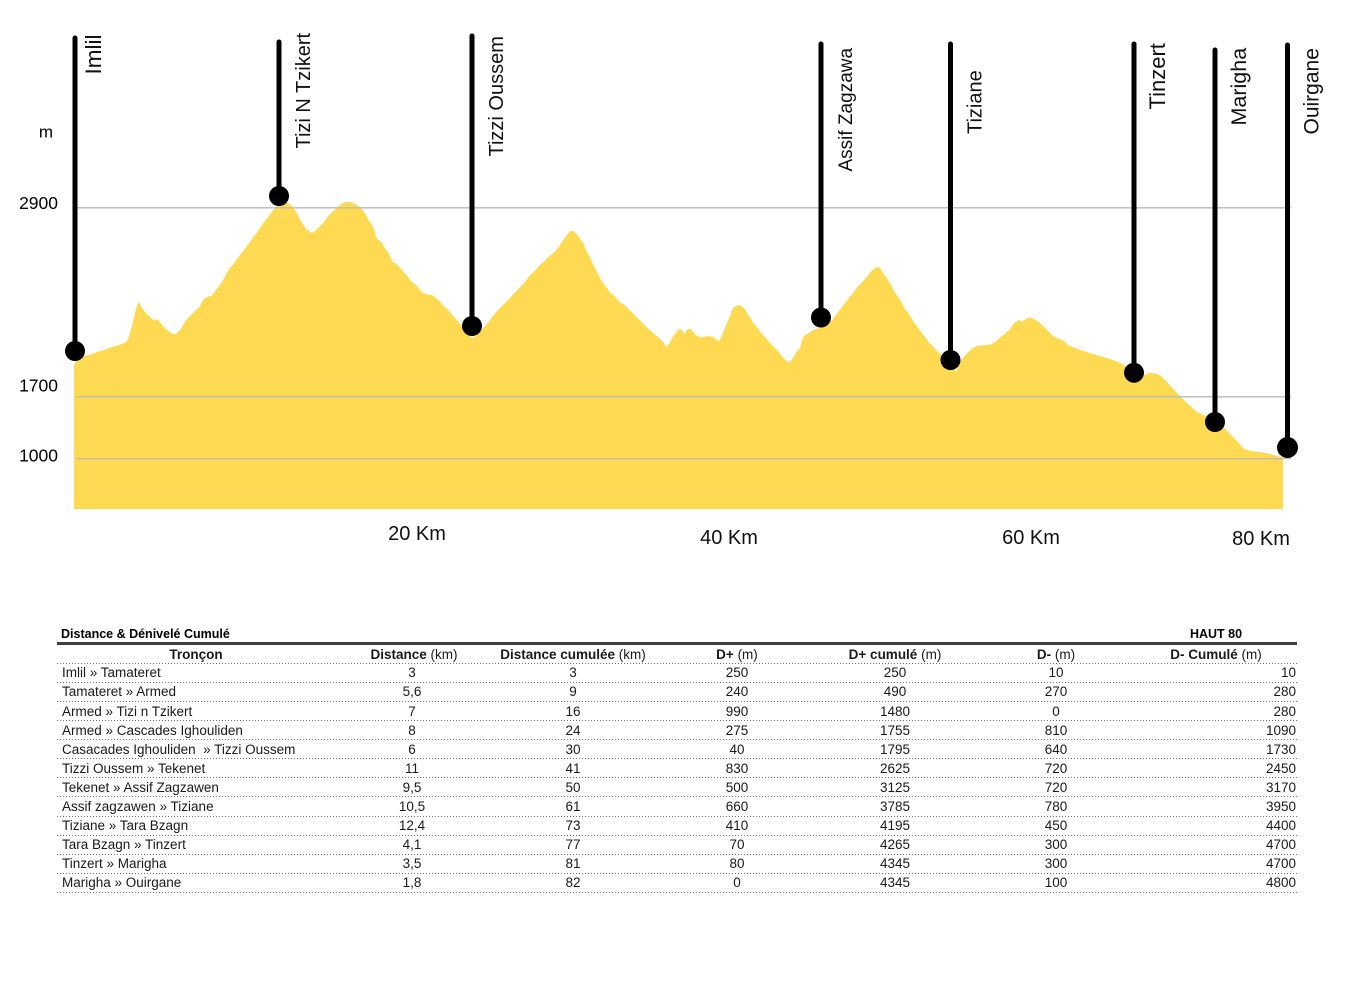 The width and height of the screenshot is (1350, 1000). Describe the element at coordinates (1261, 539) in the screenshot. I see `svg-text: 80 Km` at that location.